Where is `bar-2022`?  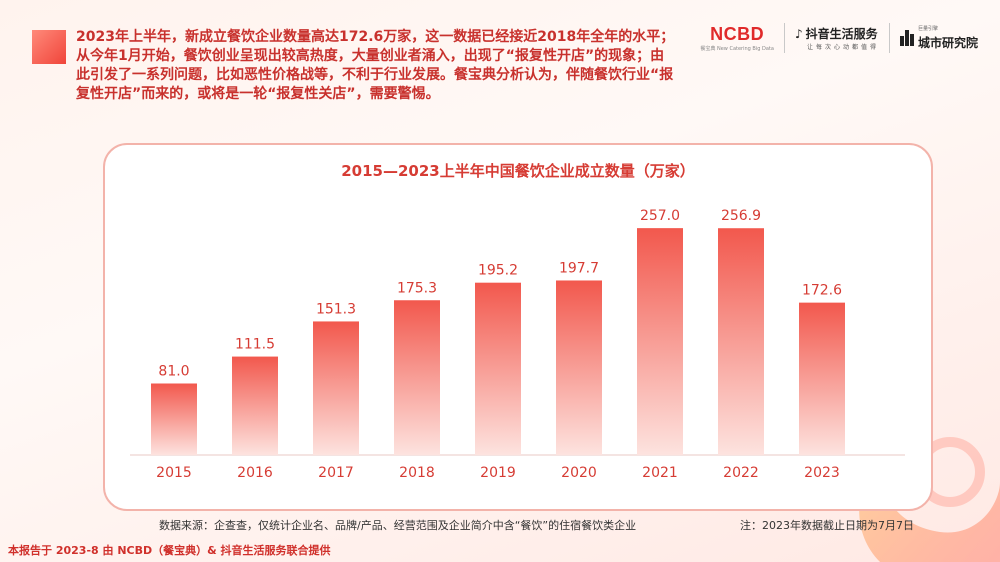 bar-2022 is located at coordinates (741, 341).